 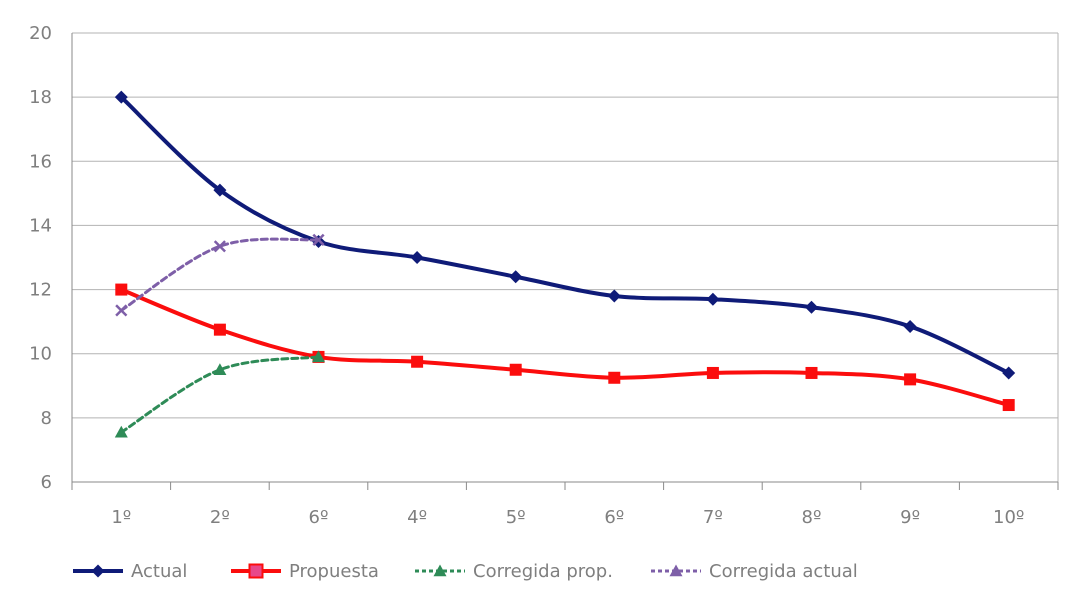 I want to click on x-tick-label: 5º, so click(x=516, y=517).